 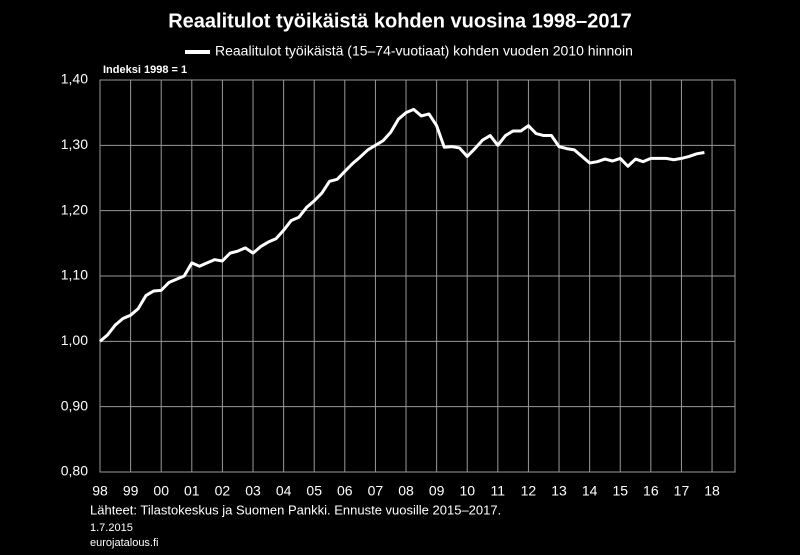 What do you see at coordinates (74, 405) in the screenshot?
I see `y-tick-label: 0,90` at bounding box center [74, 405].